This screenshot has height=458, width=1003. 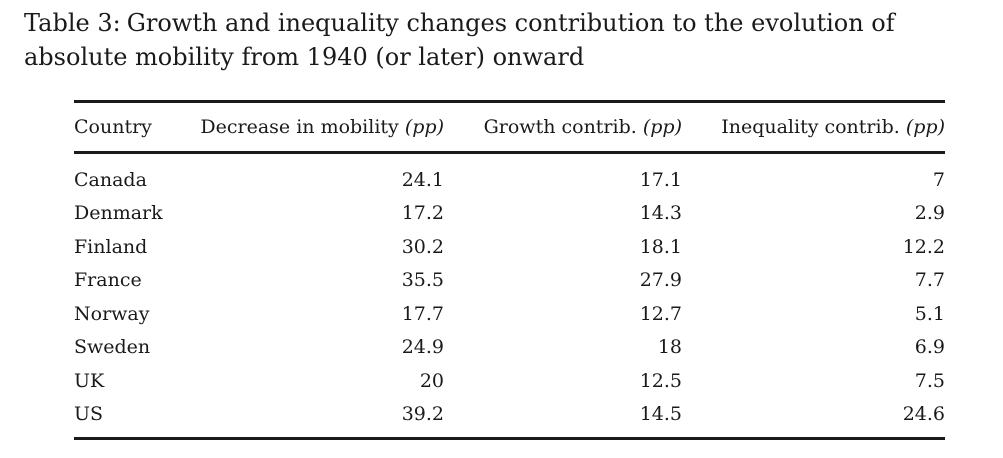 I want to click on cell-decrease: 24.1, so click(x=422, y=179).